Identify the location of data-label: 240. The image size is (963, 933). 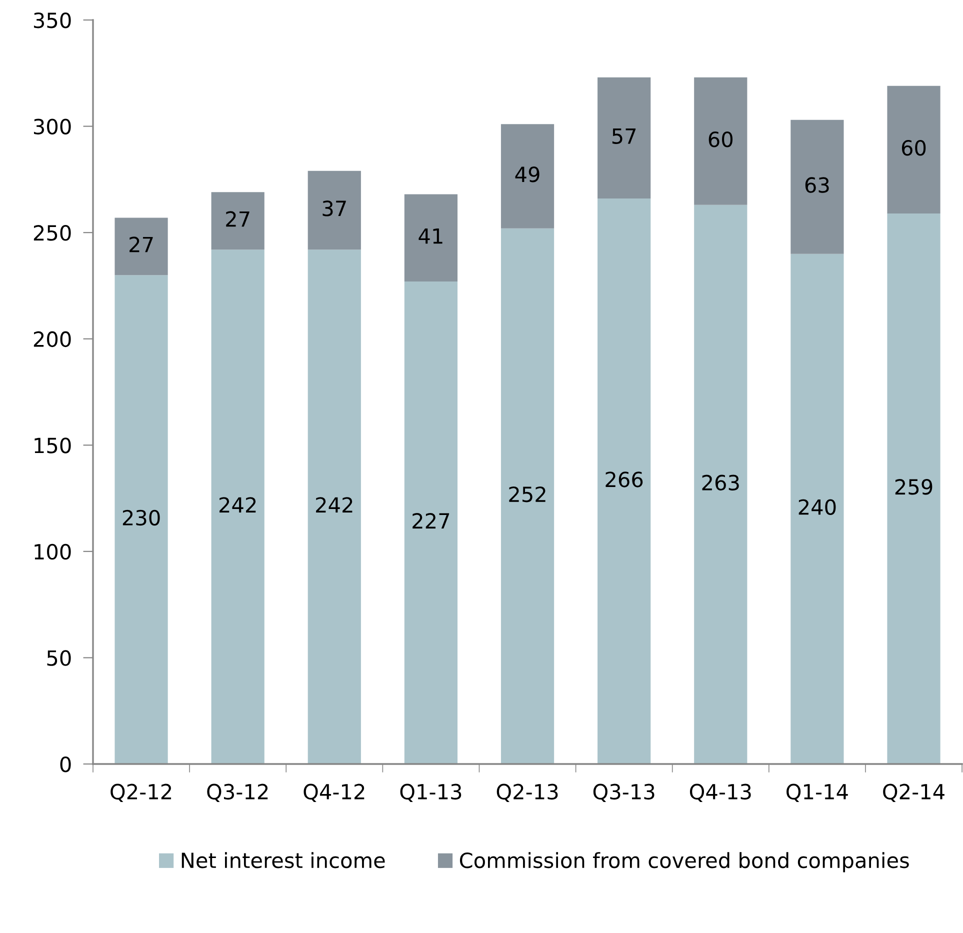
(817, 507).